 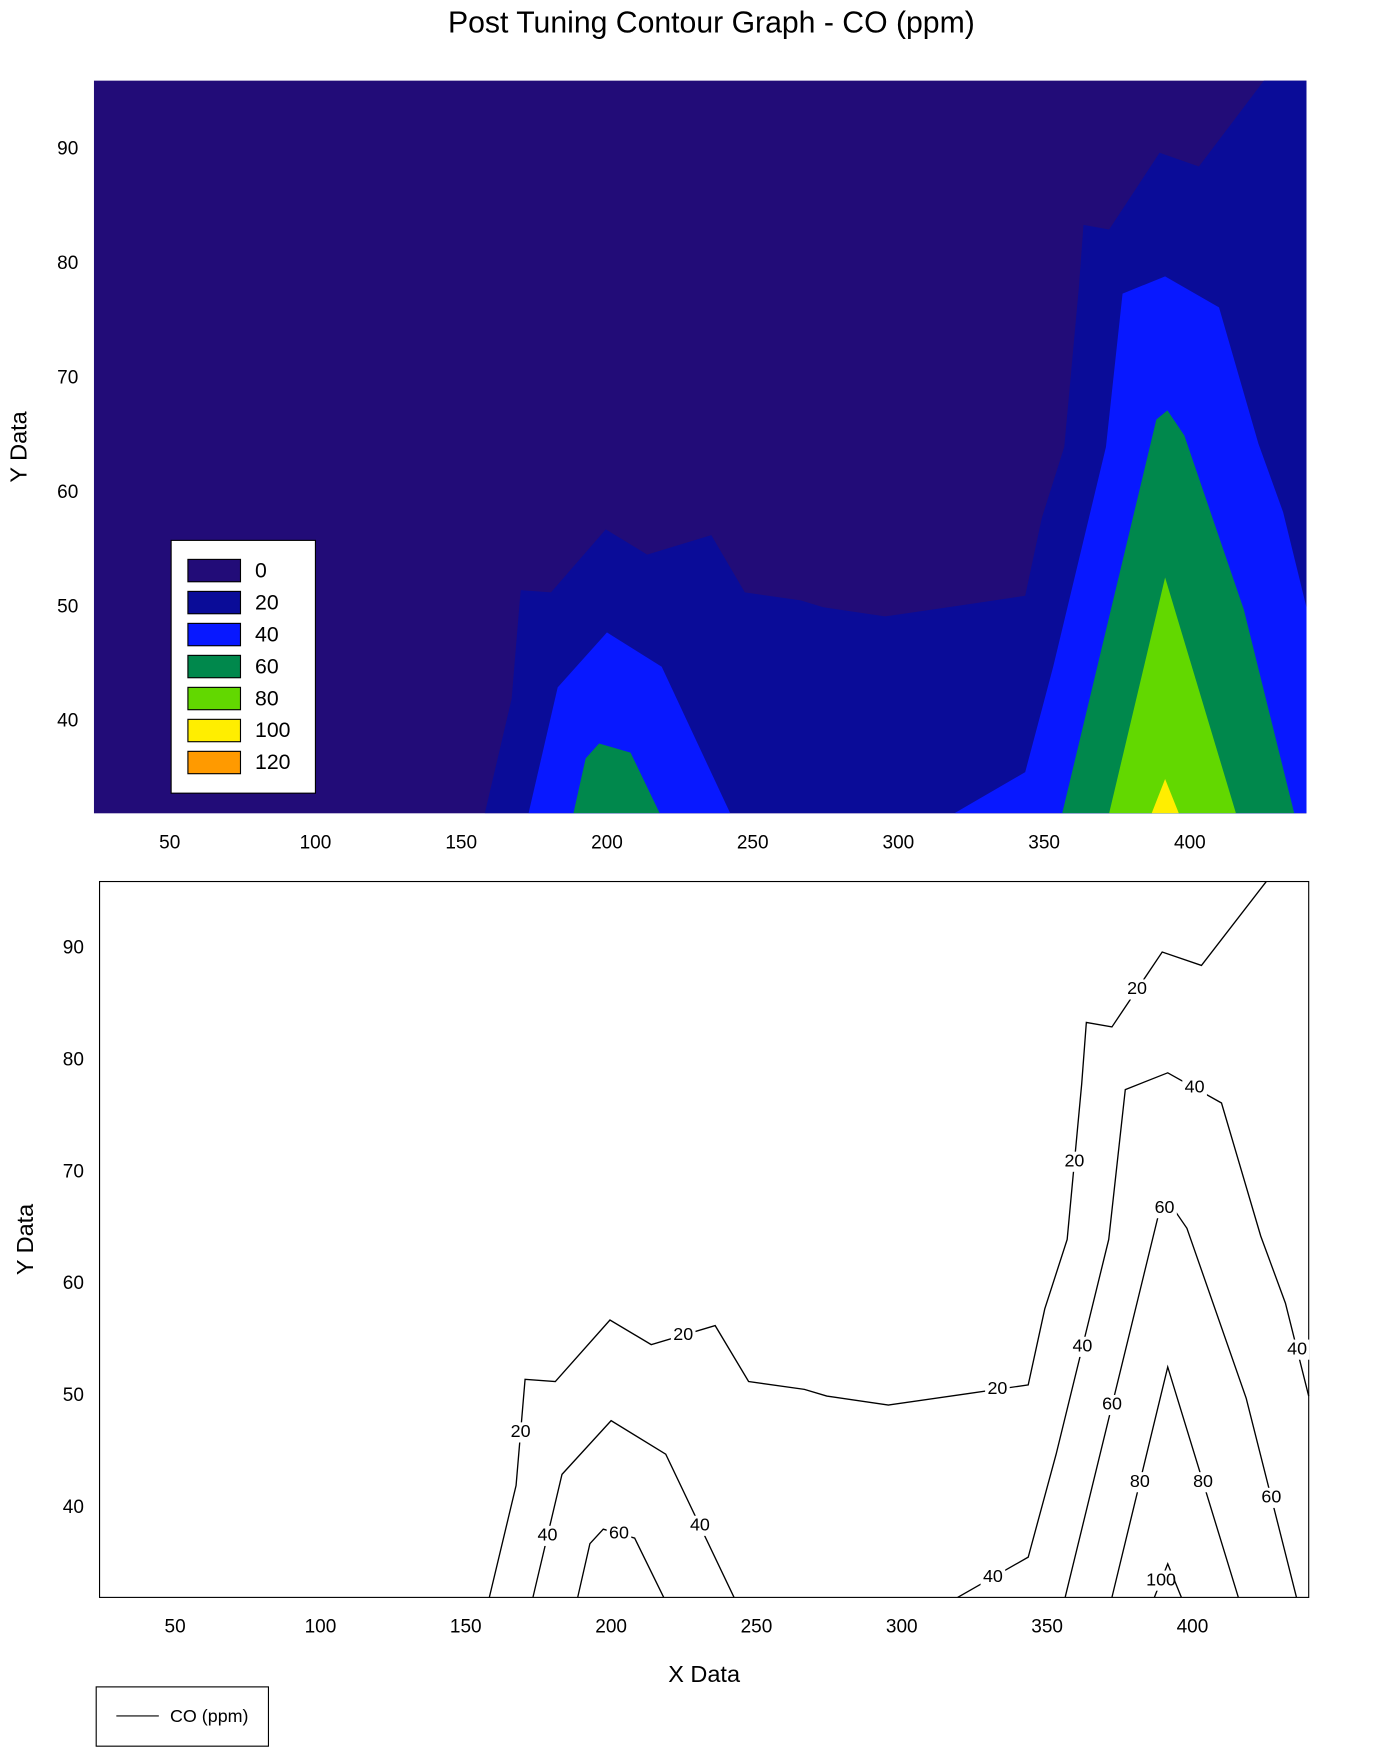 What do you see at coordinates (261, 570) in the screenshot?
I see `legend-label: 0` at bounding box center [261, 570].